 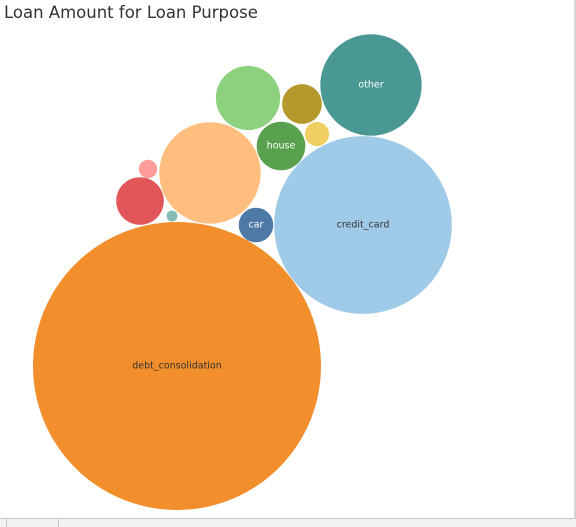 I want to click on bottom-scroll-bar, so click(x=288, y=522).